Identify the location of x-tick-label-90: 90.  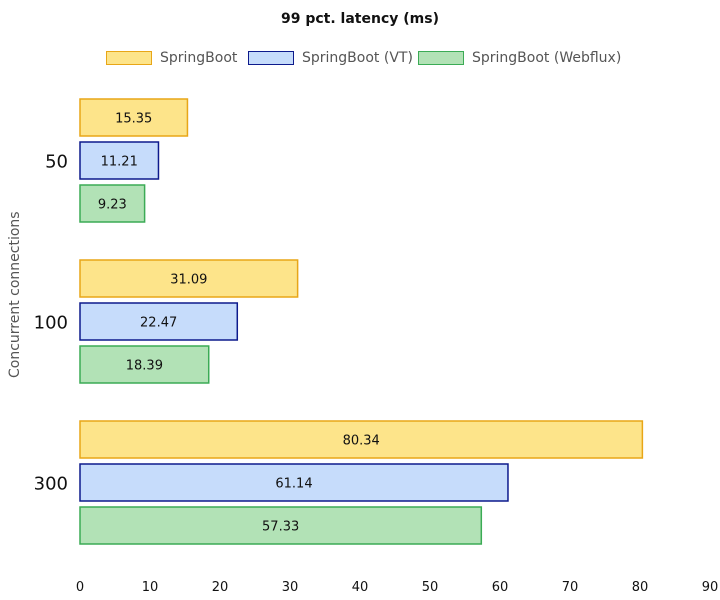
(710, 587).